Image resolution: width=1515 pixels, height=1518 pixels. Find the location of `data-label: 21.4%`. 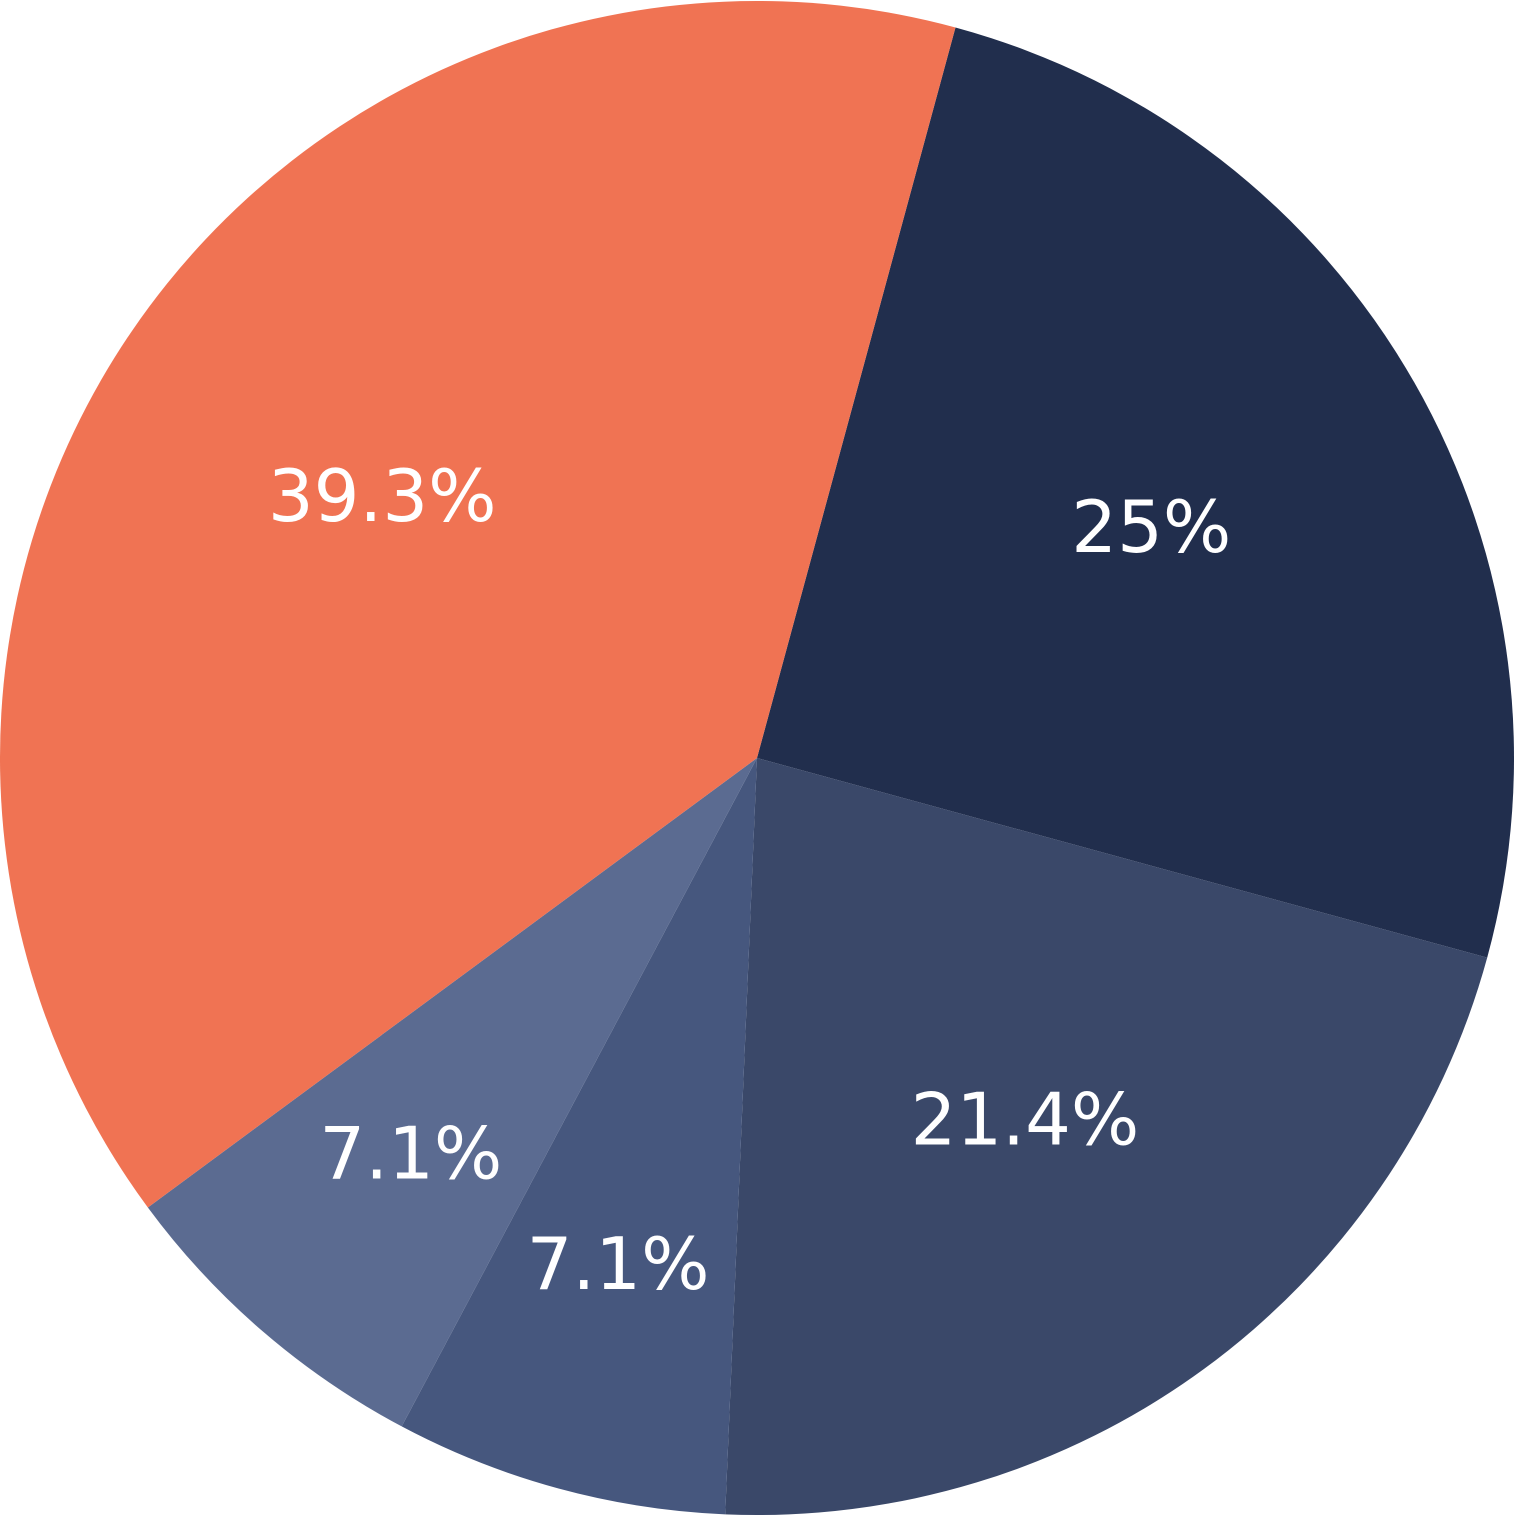

data-label: 21.4% is located at coordinates (1025, 1119).